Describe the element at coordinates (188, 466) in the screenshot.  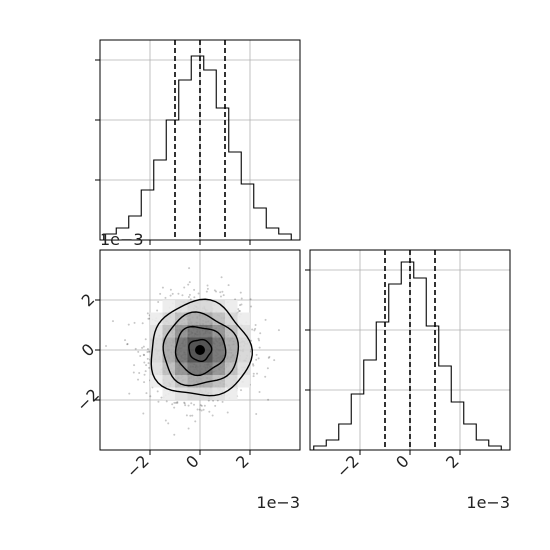
I see `joint-x-tick-labels: −2 0 2` at that location.